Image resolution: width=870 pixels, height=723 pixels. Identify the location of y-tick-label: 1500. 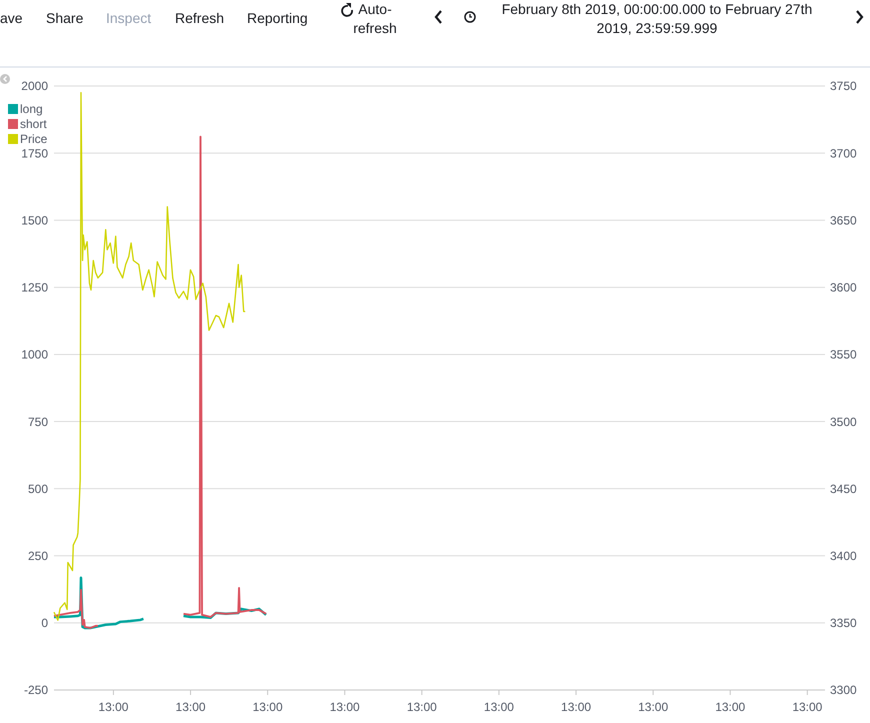
(34, 220).